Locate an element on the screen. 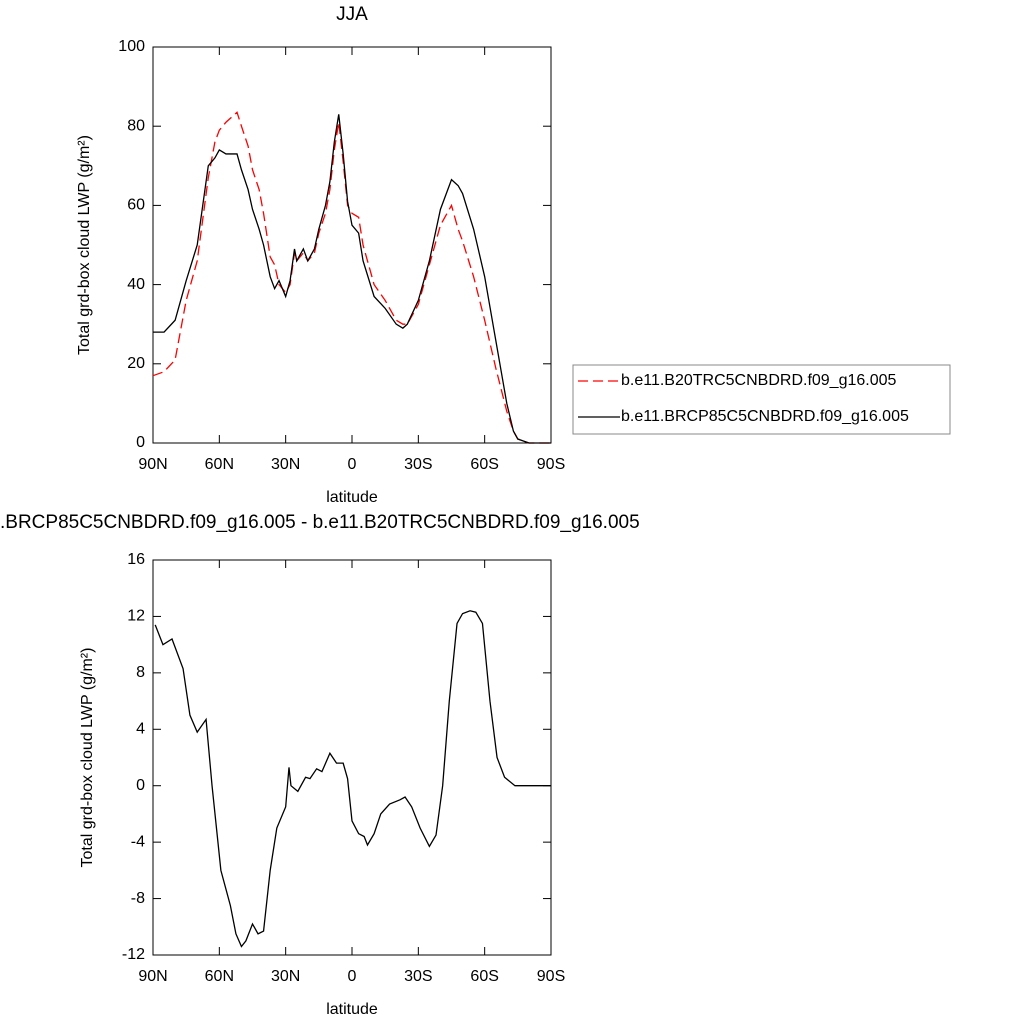 The image size is (1024, 1024). y-tick-label: -8 is located at coordinates (138, 898).